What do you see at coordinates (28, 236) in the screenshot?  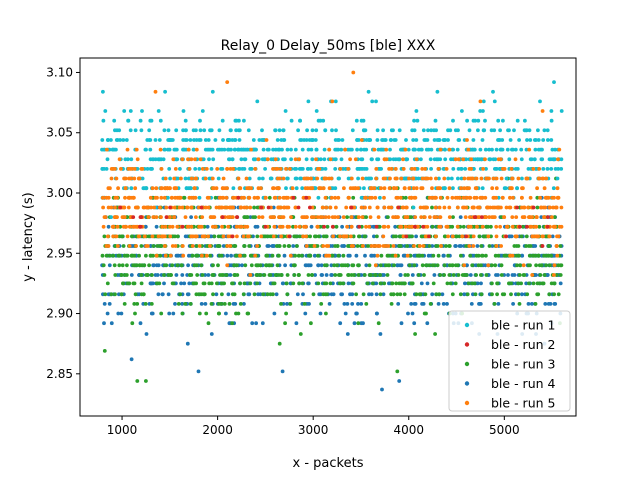 I see `y-axis-label: y - latency (s)` at bounding box center [28, 236].